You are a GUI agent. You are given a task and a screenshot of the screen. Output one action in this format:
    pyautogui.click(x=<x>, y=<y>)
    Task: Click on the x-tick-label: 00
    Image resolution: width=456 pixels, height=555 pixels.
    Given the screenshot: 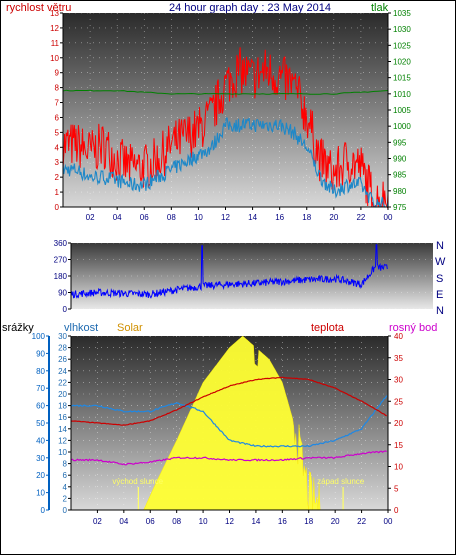 What is the action you would take?
    pyautogui.click(x=388, y=217)
    